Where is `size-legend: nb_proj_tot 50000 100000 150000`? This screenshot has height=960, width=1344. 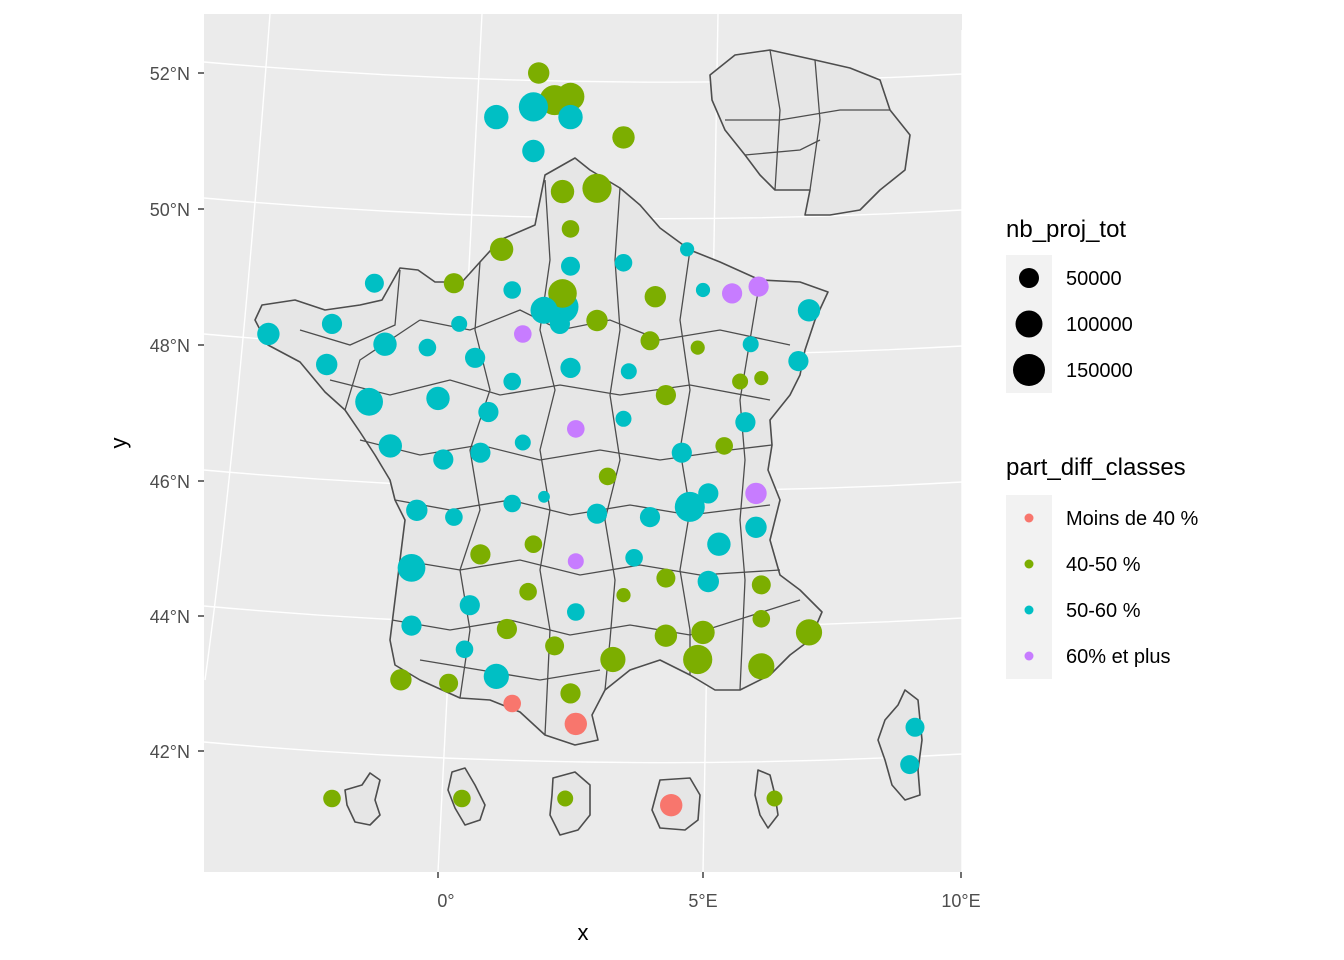 size-legend: nb_proj_tot 50000 100000 150000 is located at coordinates (1069, 304).